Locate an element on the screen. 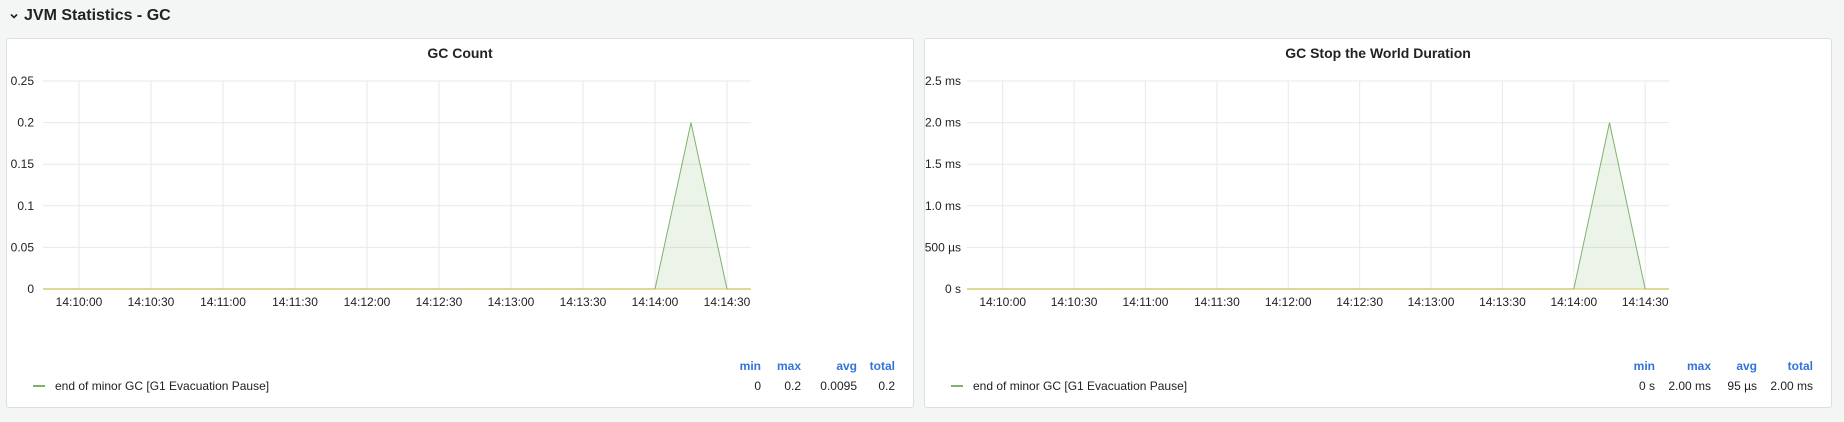 Image resolution: width=1844 pixels, height=422 pixels. y-tick-label: 500 µs is located at coordinates (943, 247).